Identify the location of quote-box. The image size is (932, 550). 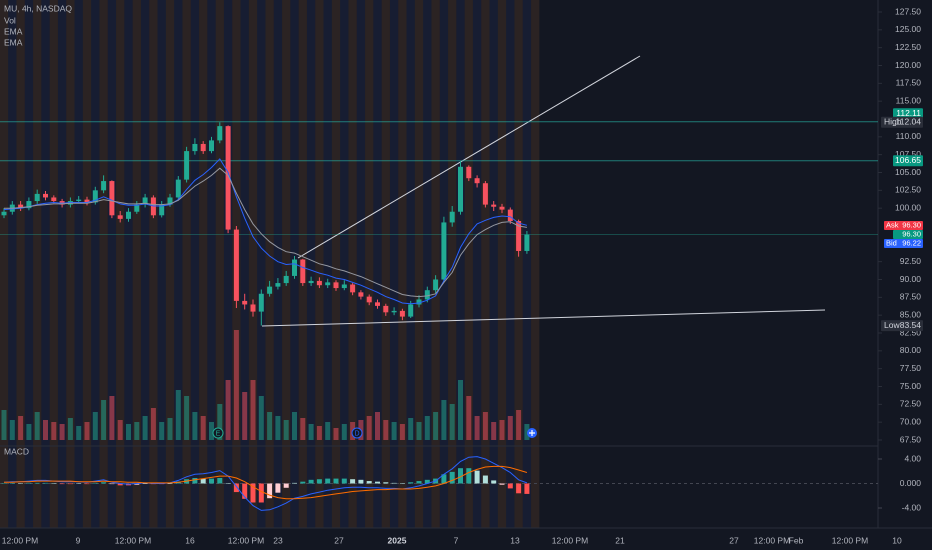
(903, 244).